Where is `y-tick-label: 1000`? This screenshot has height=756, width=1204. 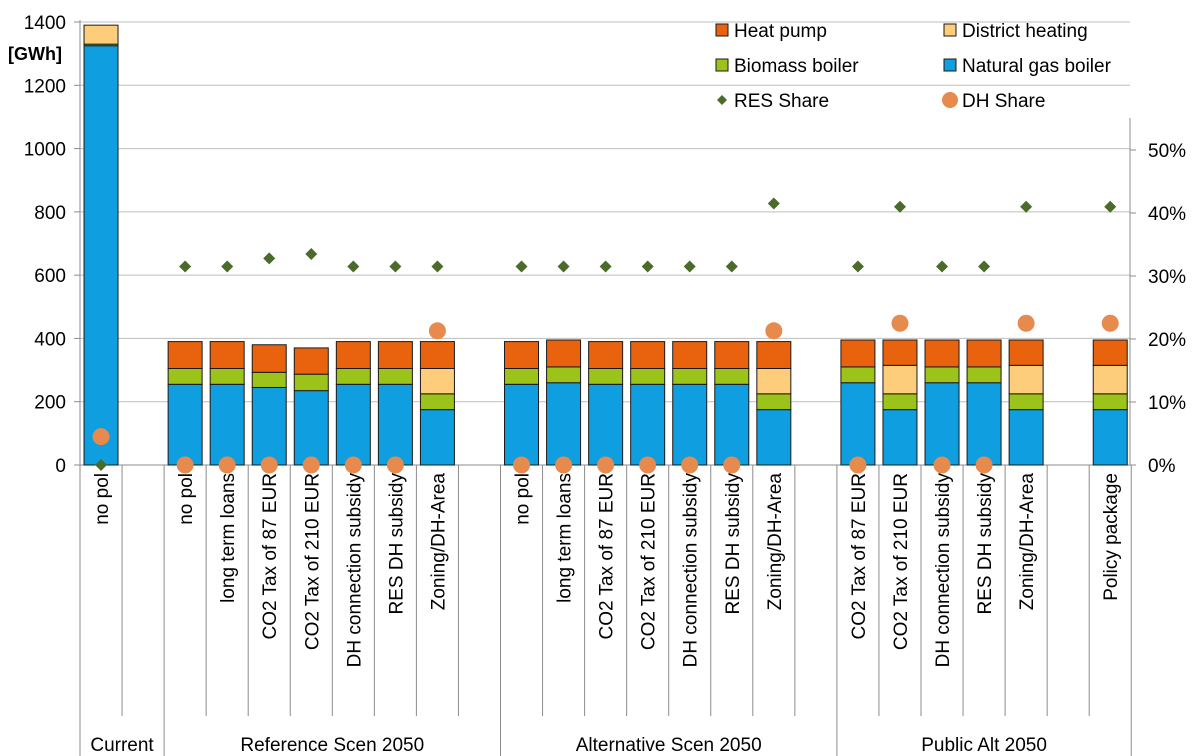
y-tick-label: 1000 is located at coordinates (45, 150).